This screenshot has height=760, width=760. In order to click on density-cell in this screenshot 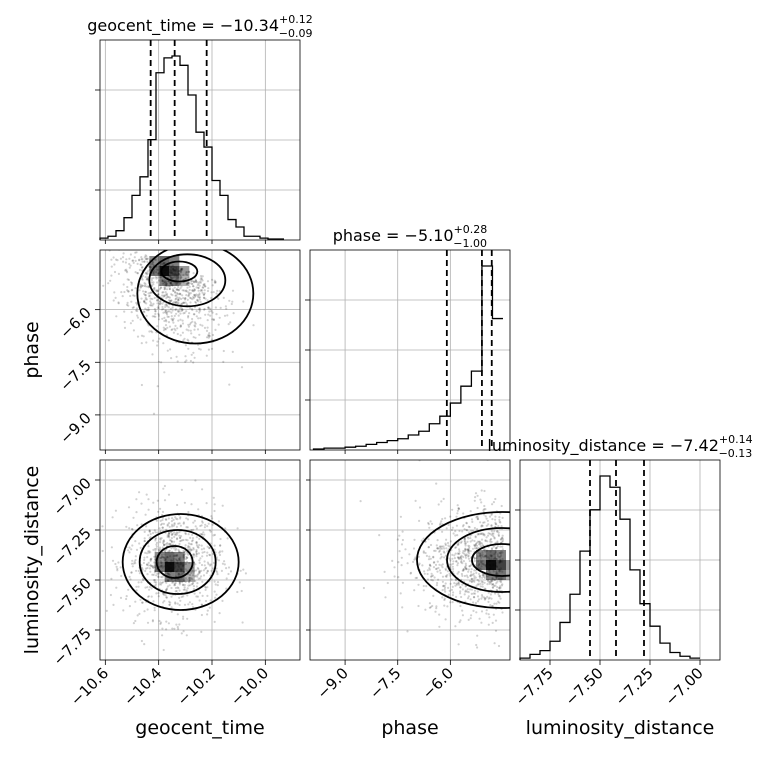, I will do `click(481, 565)`.